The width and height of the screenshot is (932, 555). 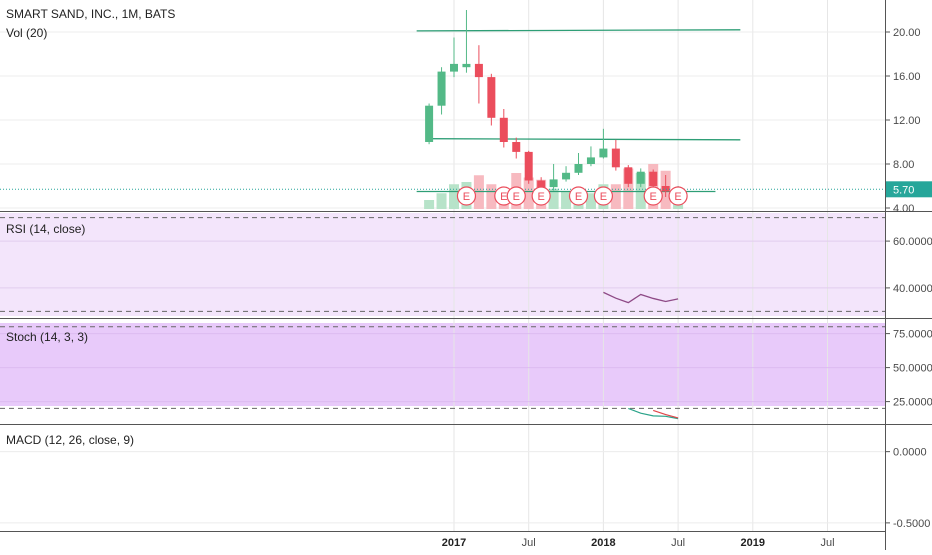 I want to click on macd-y-tick-label: 0.0000, so click(x=910, y=453).